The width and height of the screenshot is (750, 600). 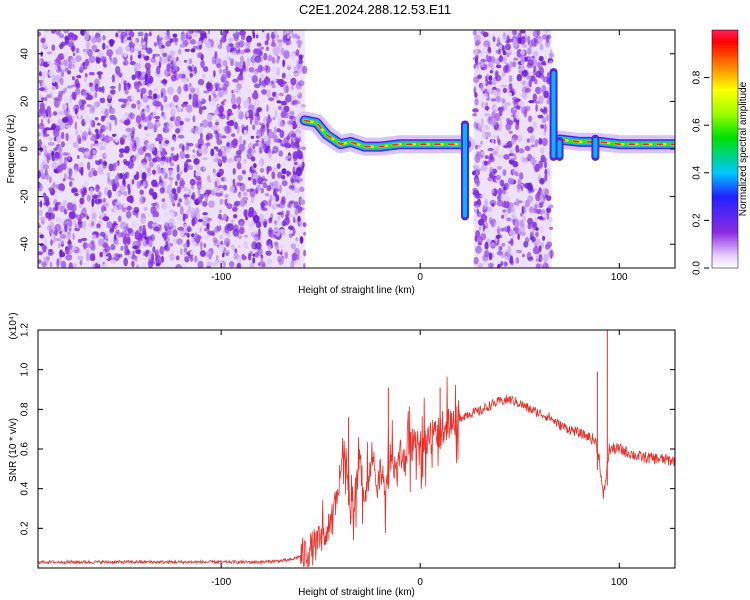 What do you see at coordinates (420, 582) in the screenshot?
I see `x-tick-label: 0` at bounding box center [420, 582].